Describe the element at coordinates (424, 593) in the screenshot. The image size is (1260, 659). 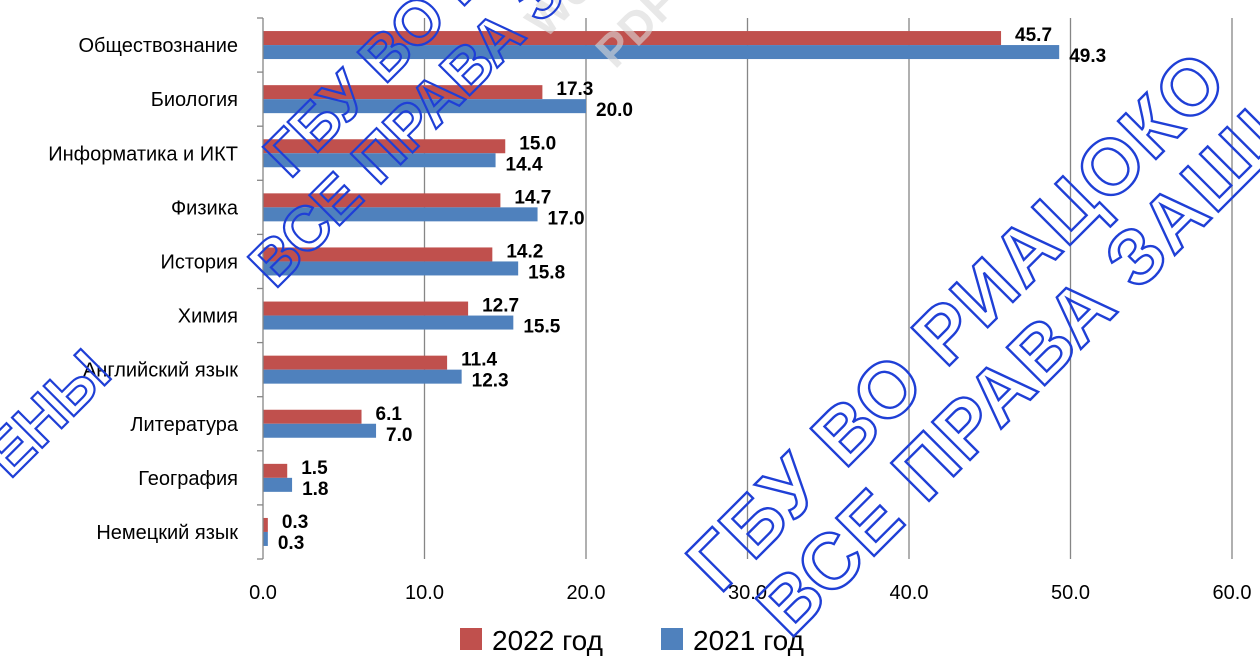
I see `x-tick-label: 10.0` at that location.